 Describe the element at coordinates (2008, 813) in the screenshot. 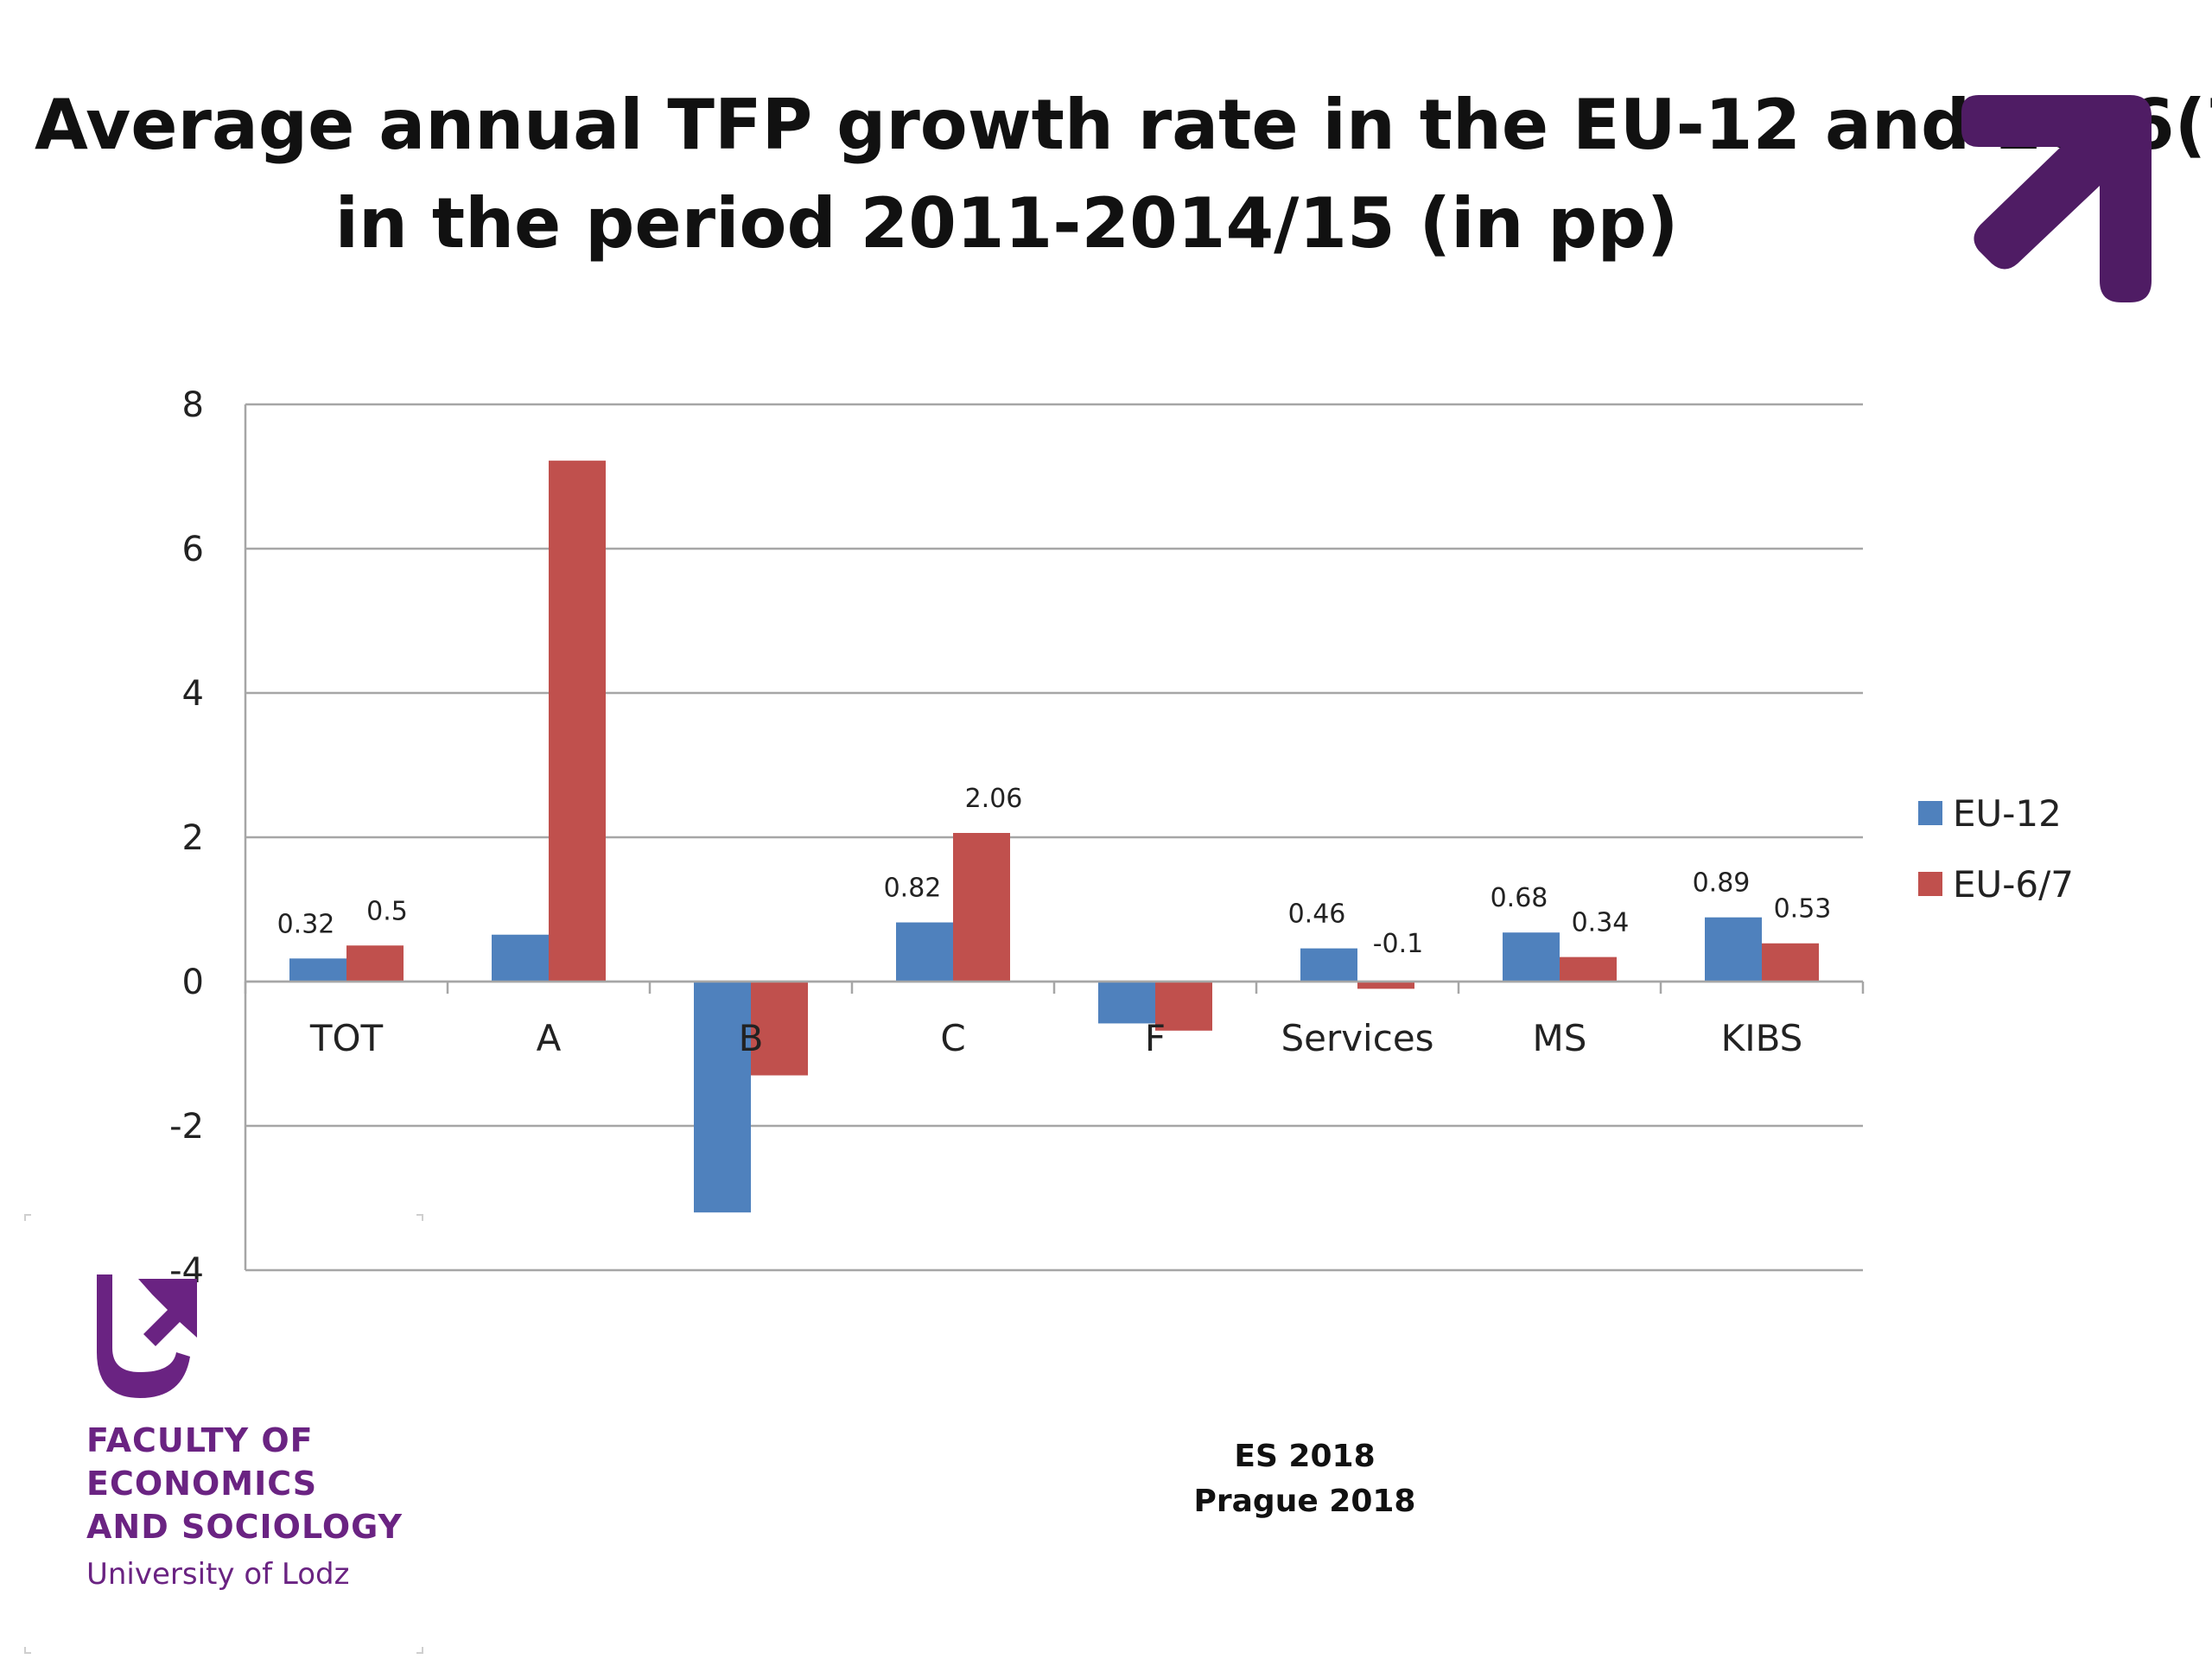

I see `legend-label-eu12: EU-12` at that location.